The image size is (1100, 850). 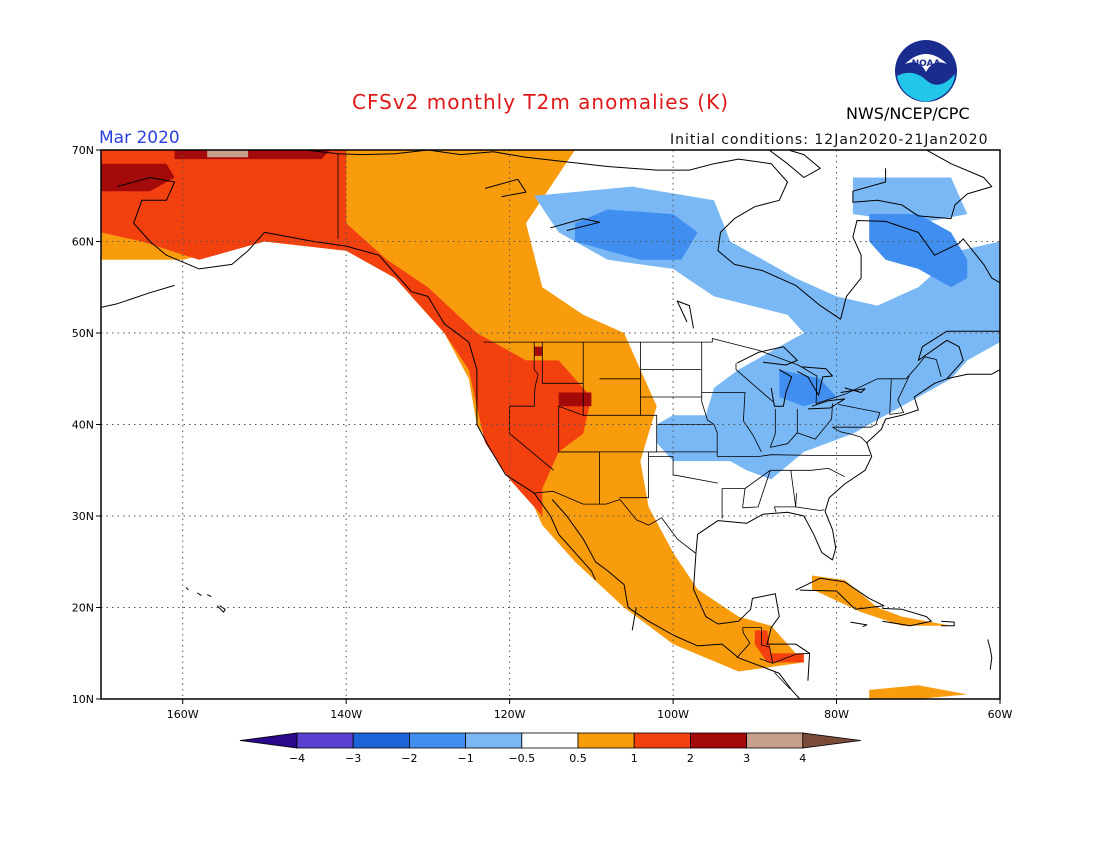 I want to click on lat-tick-label: 70N, so click(x=83, y=150).